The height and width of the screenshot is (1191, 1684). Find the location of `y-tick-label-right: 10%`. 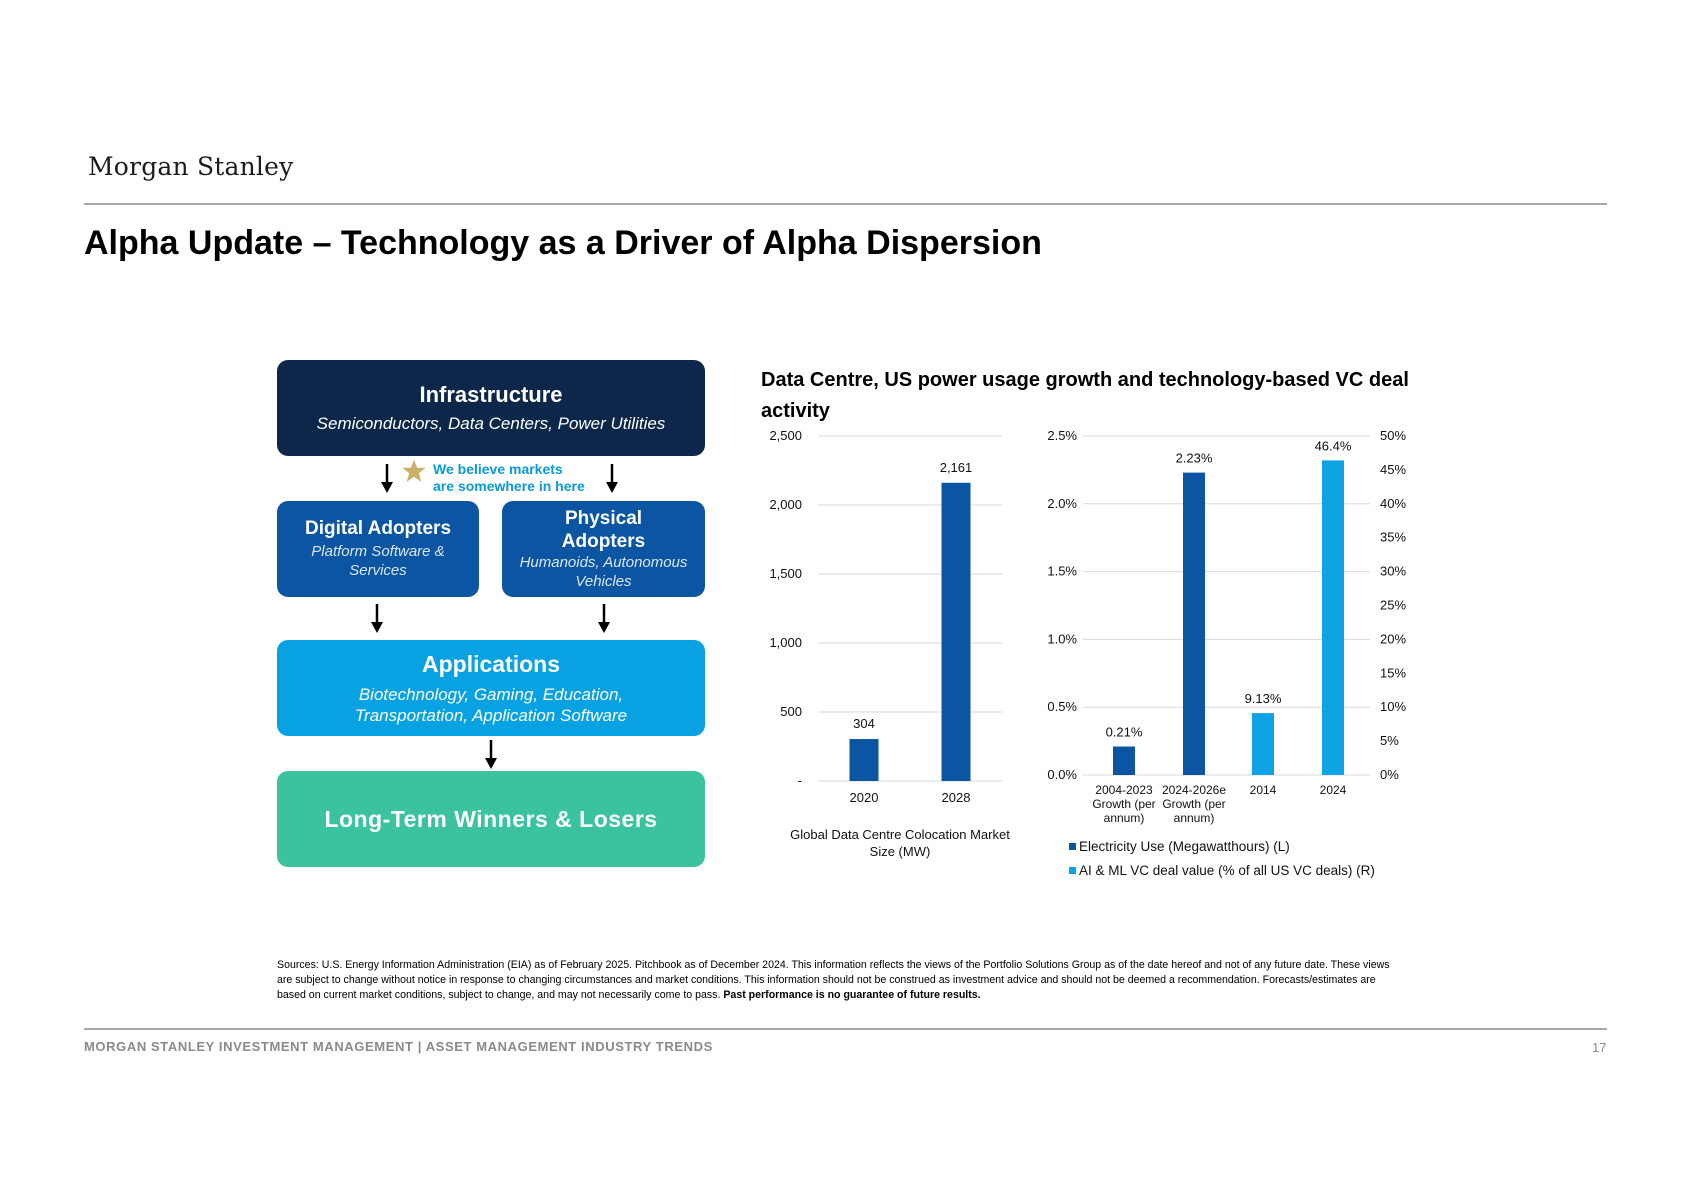

y-tick-label-right: 10% is located at coordinates (1393, 706).